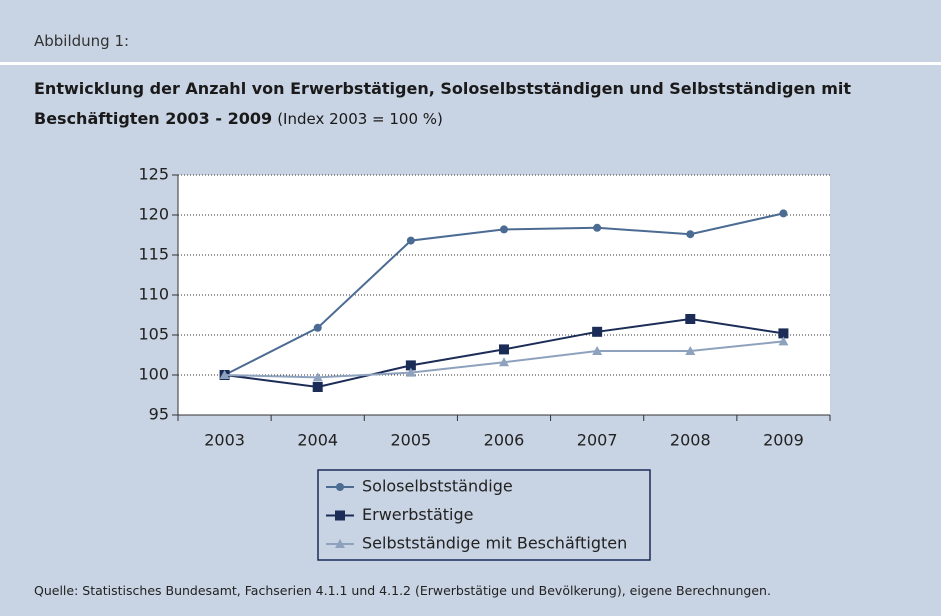 The width and height of the screenshot is (941, 616). What do you see at coordinates (417, 514) in the screenshot?
I see `legend-label: Erwerbstätige` at bounding box center [417, 514].